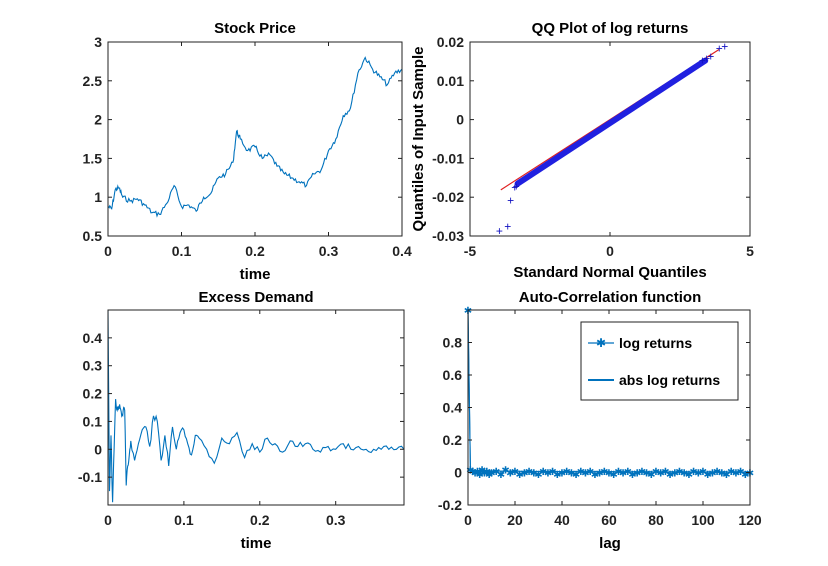  Describe the element at coordinates (418, 138) in the screenshot. I see `qq-plot-ylabel: Quantiles of Input Sample` at that location.